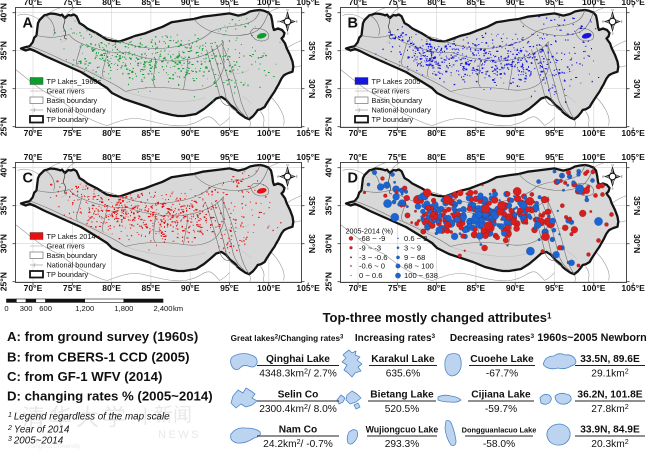  I want to click on svg-text: Great lakes2/Changing rates3, so click(287, 338).